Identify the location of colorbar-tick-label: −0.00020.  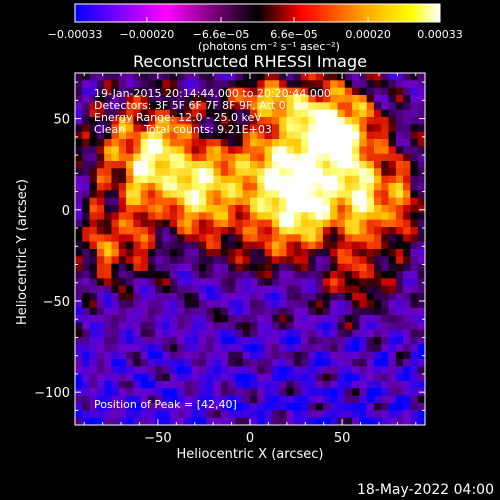
(147, 34).